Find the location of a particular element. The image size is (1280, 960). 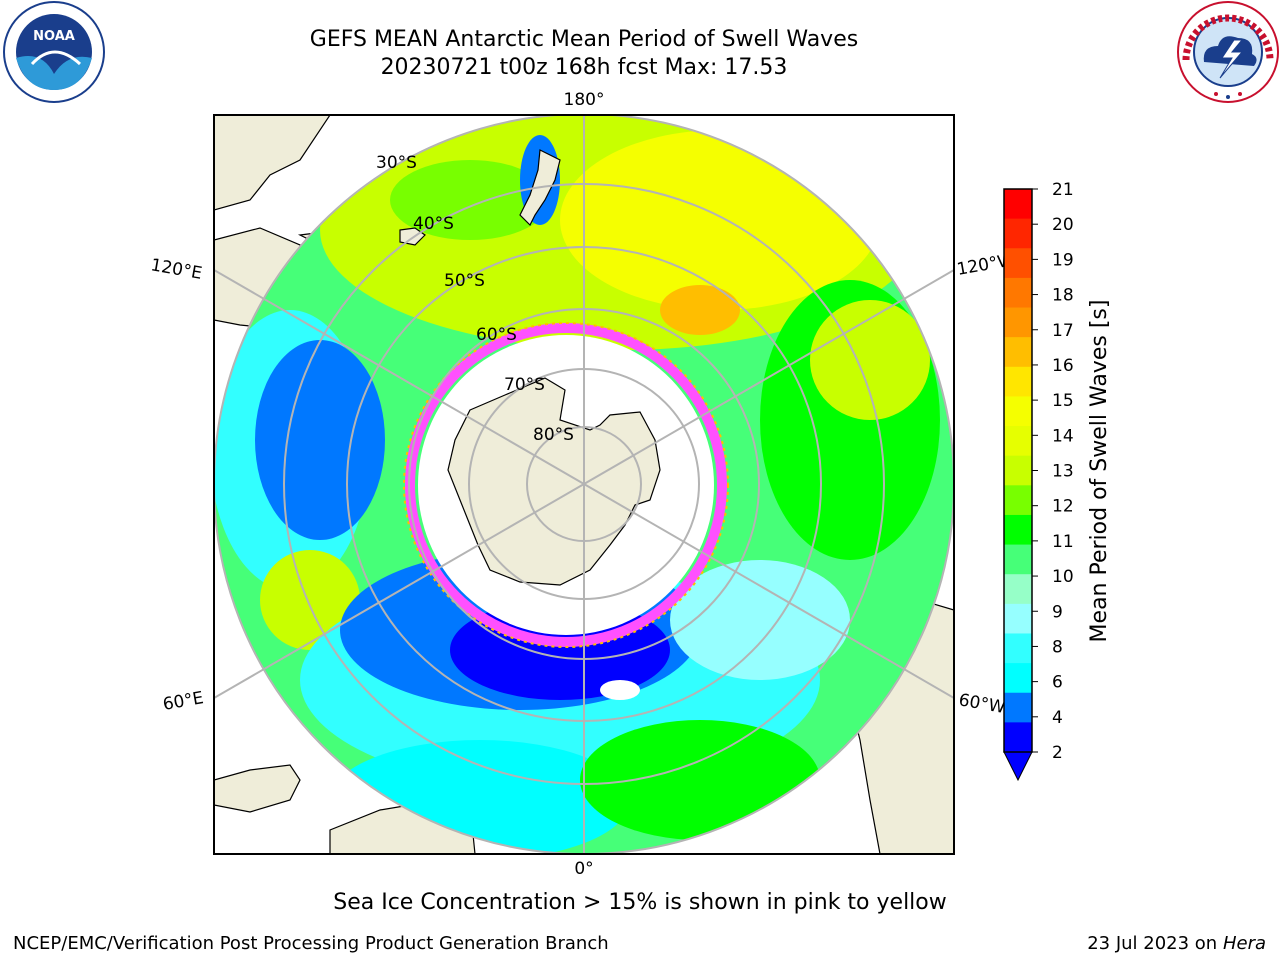

lat-label-70s: 70°S is located at coordinates (524, 385).